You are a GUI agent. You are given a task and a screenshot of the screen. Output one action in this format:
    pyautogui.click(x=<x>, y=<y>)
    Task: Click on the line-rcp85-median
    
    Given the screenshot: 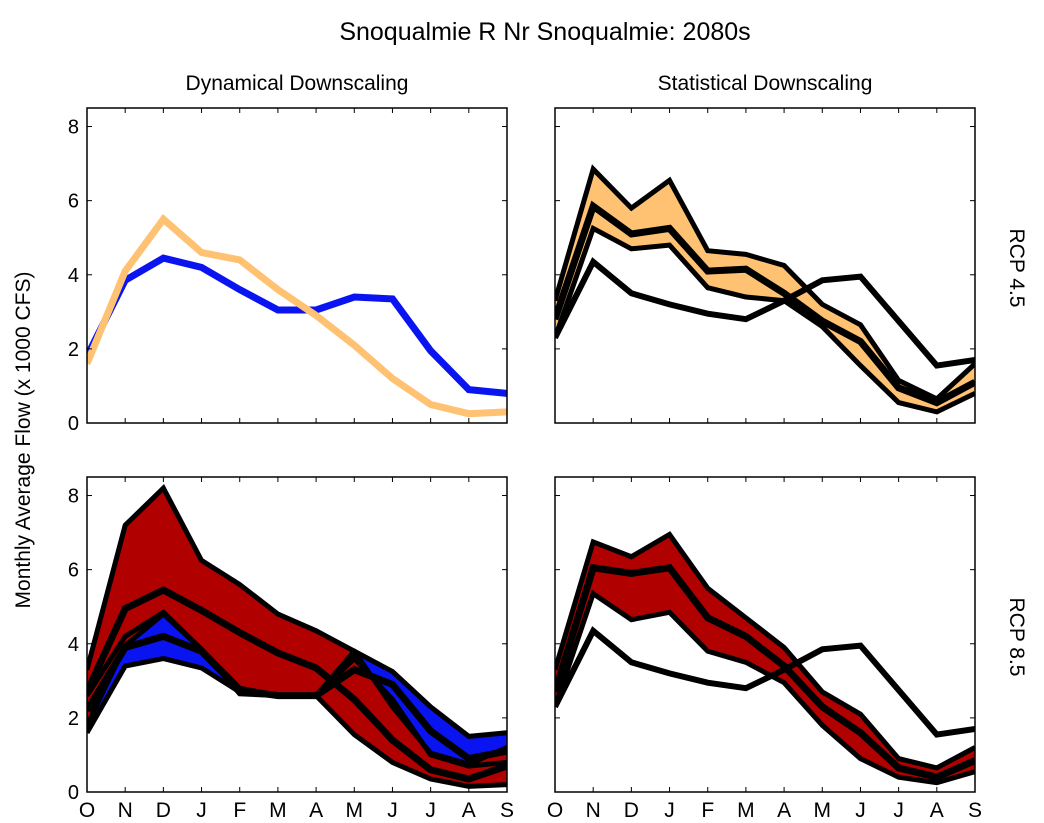 What is the action you would take?
    pyautogui.click(x=765, y=672)
    